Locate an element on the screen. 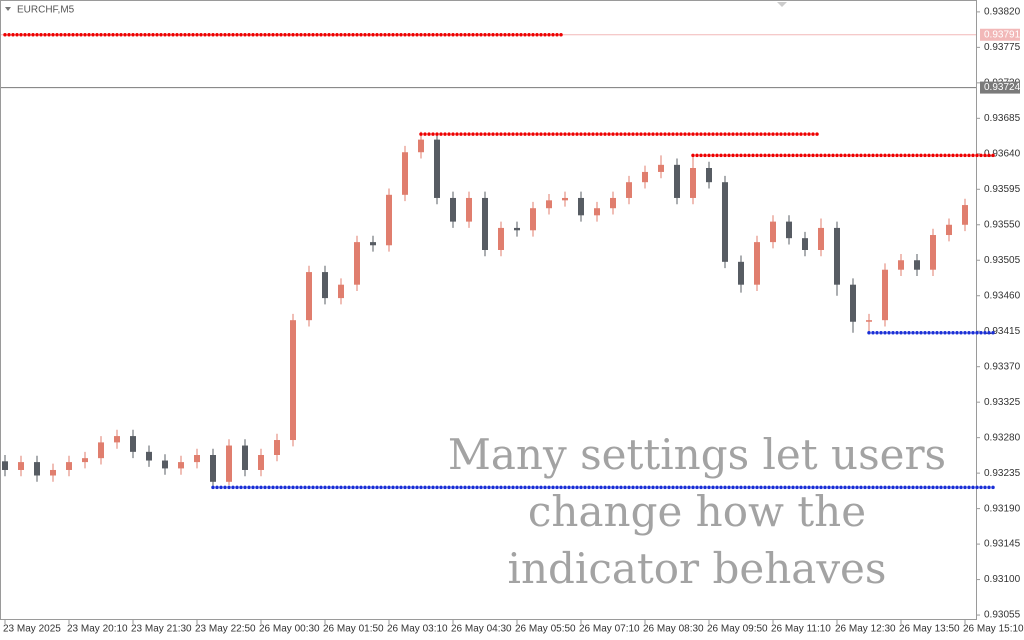 The width and height of the screenshot is (1024, 640). x-tick-label: 26 May 00:30 is located at coordinates (289, 629).